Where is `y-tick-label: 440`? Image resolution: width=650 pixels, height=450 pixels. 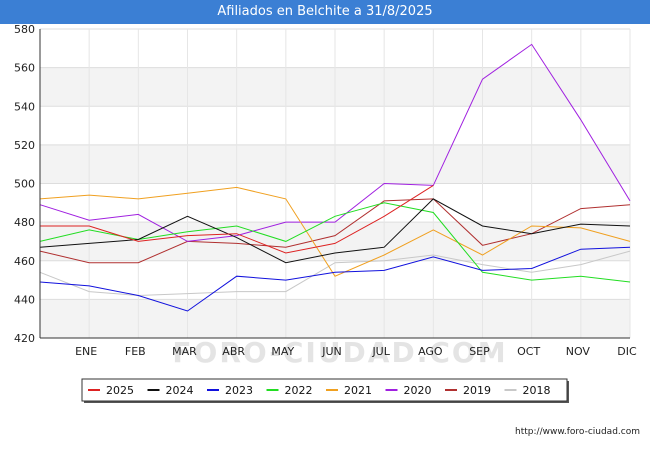
y-tick-label: 440 is located at coordinates (24, 299).